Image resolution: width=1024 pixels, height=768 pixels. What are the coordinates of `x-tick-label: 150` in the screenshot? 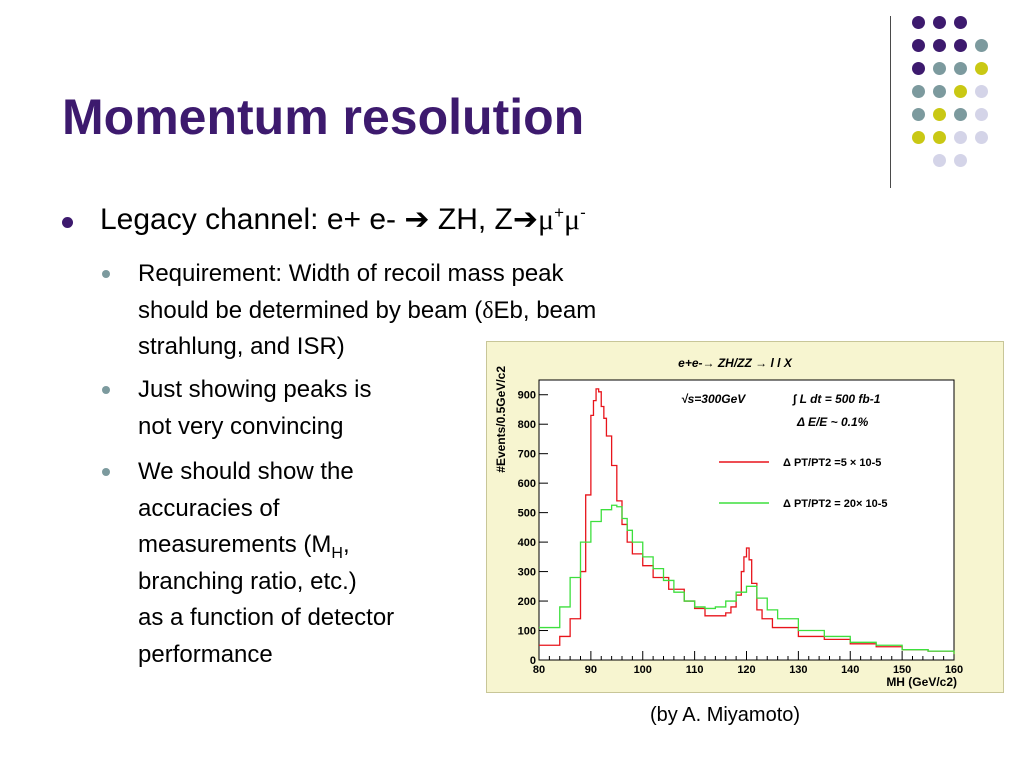 It's located at (902, 670).